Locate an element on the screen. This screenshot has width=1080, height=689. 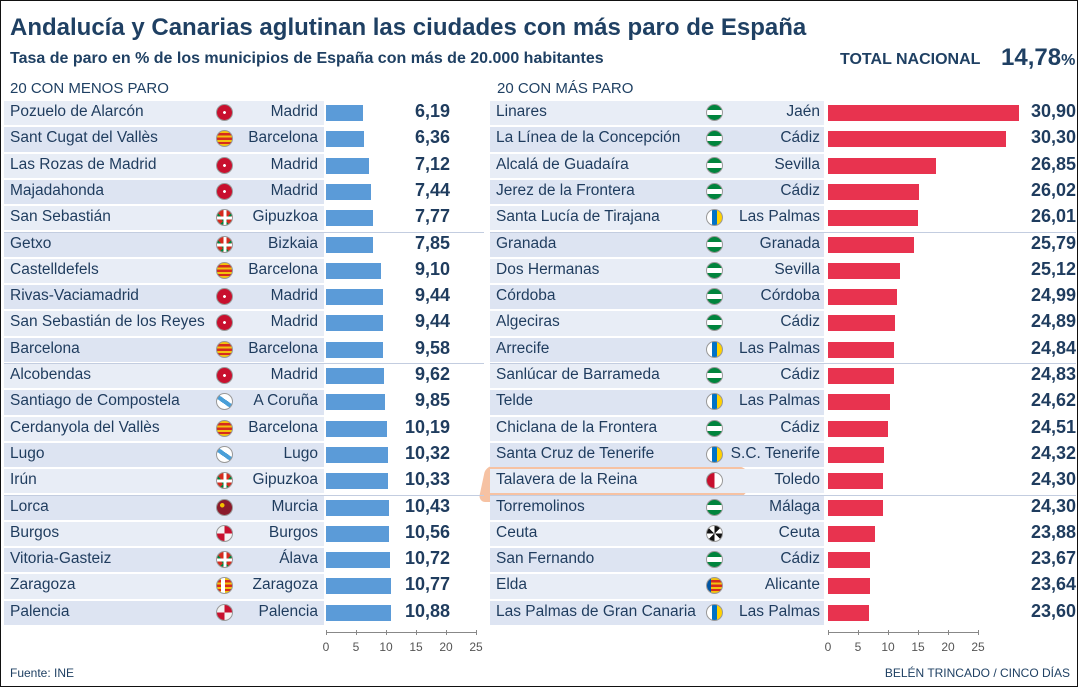
province-name: Alicante is located at coordinates (792, 585).